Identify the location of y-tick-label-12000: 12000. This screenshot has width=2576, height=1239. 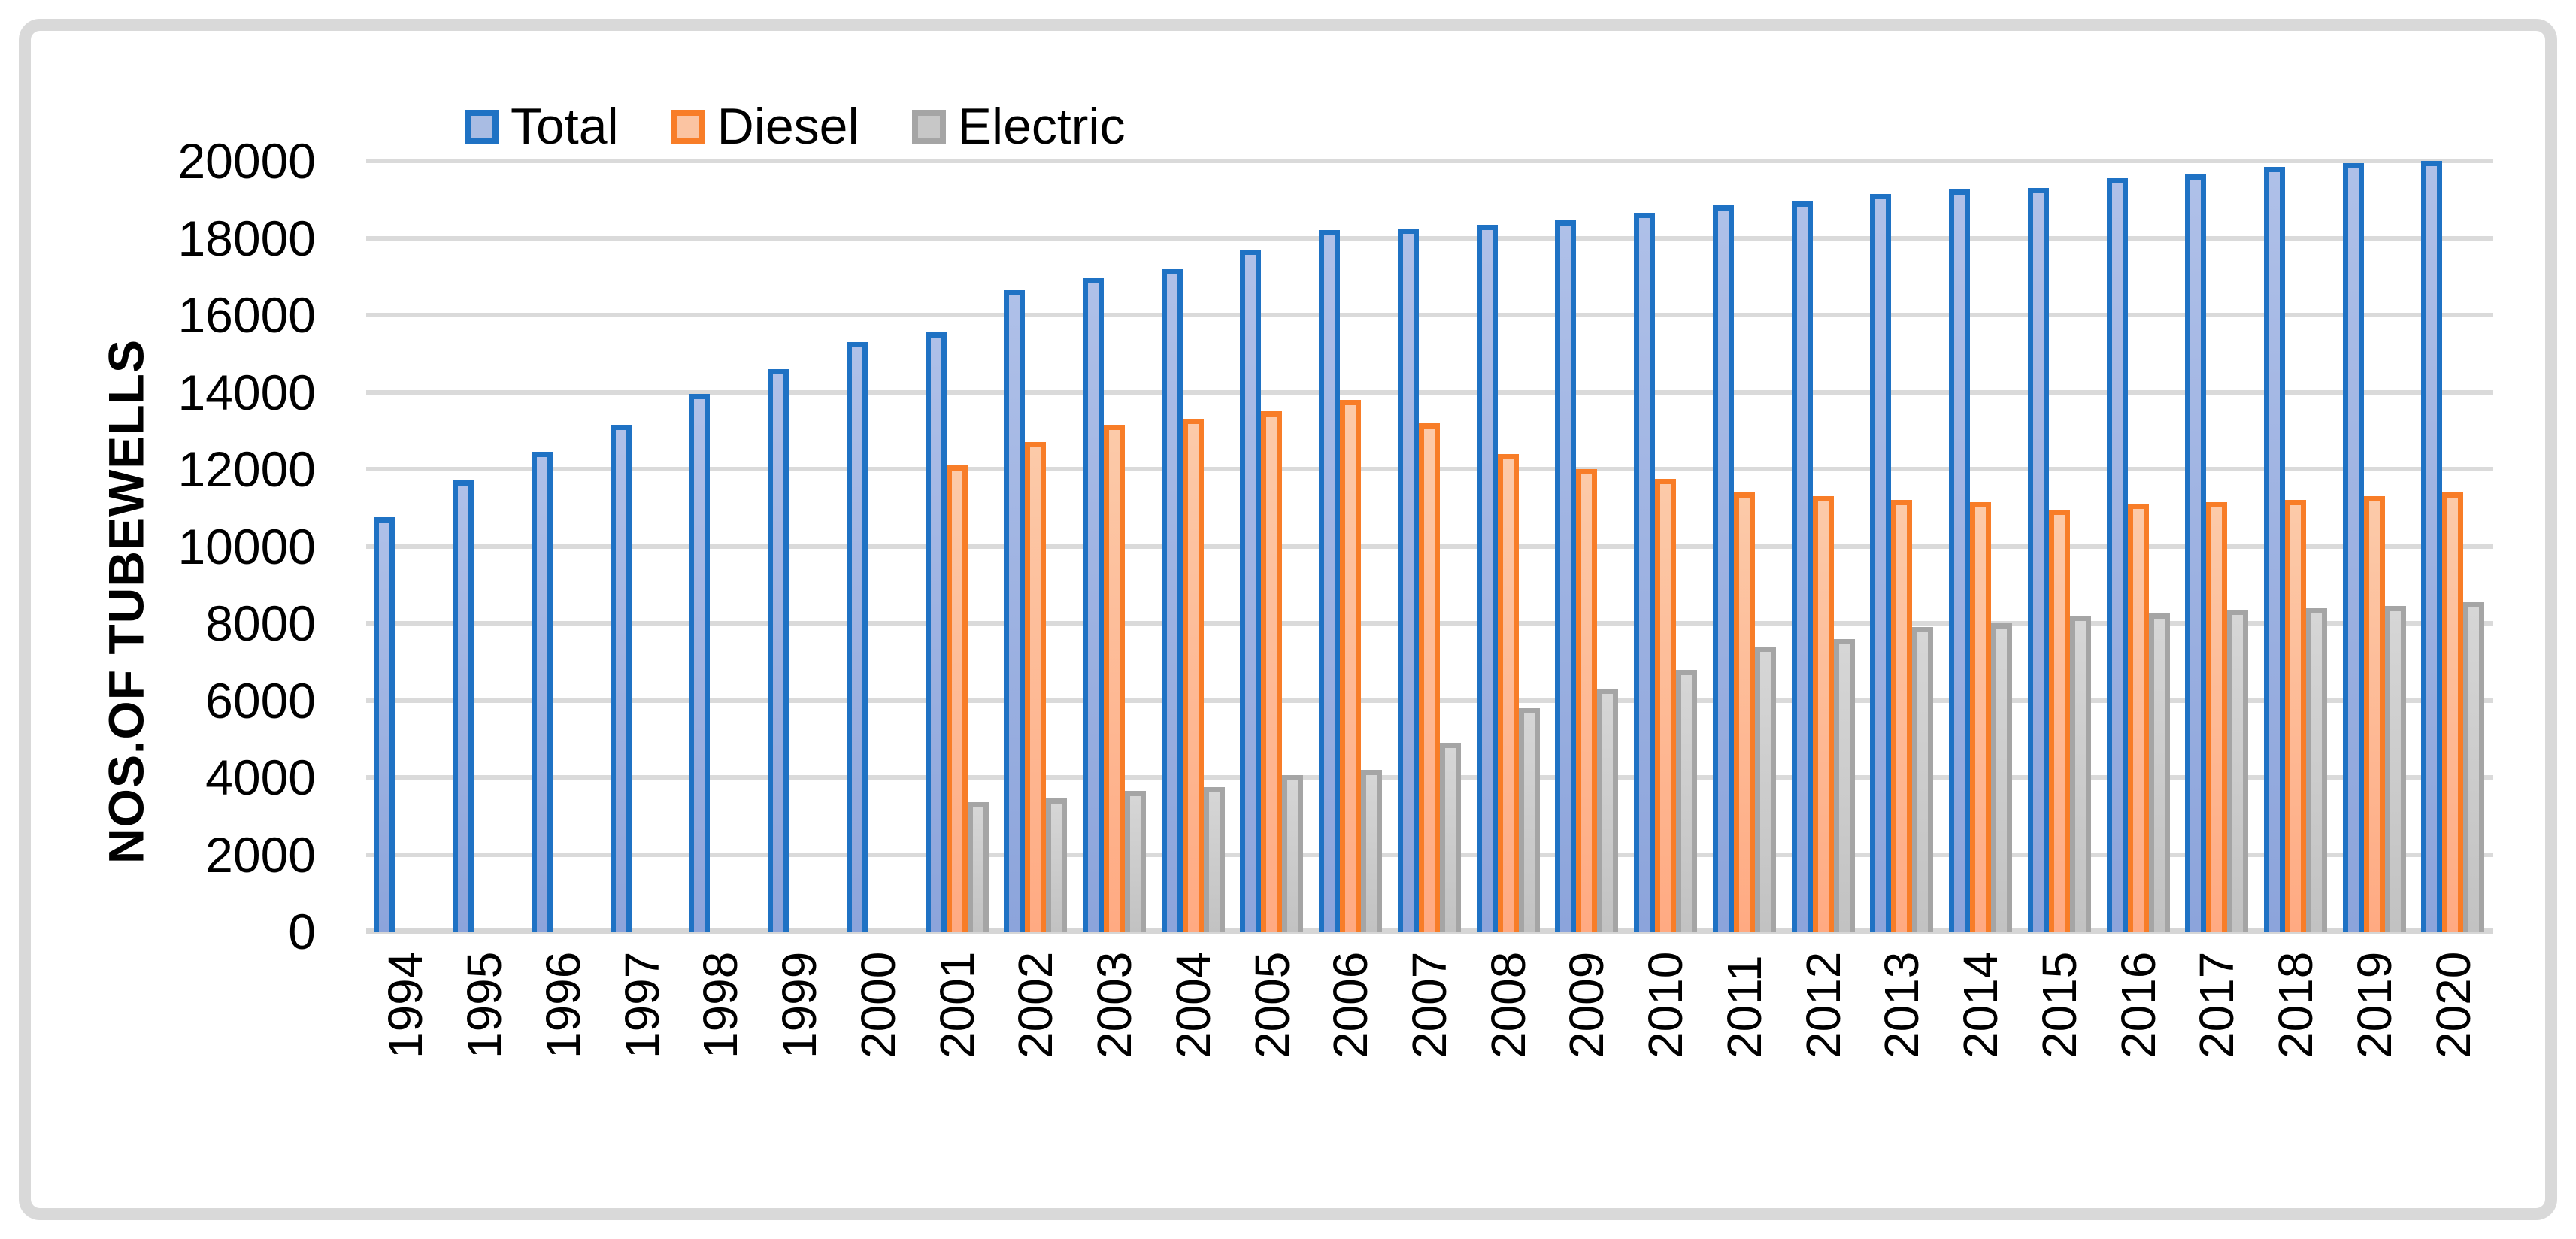
(246, 469).